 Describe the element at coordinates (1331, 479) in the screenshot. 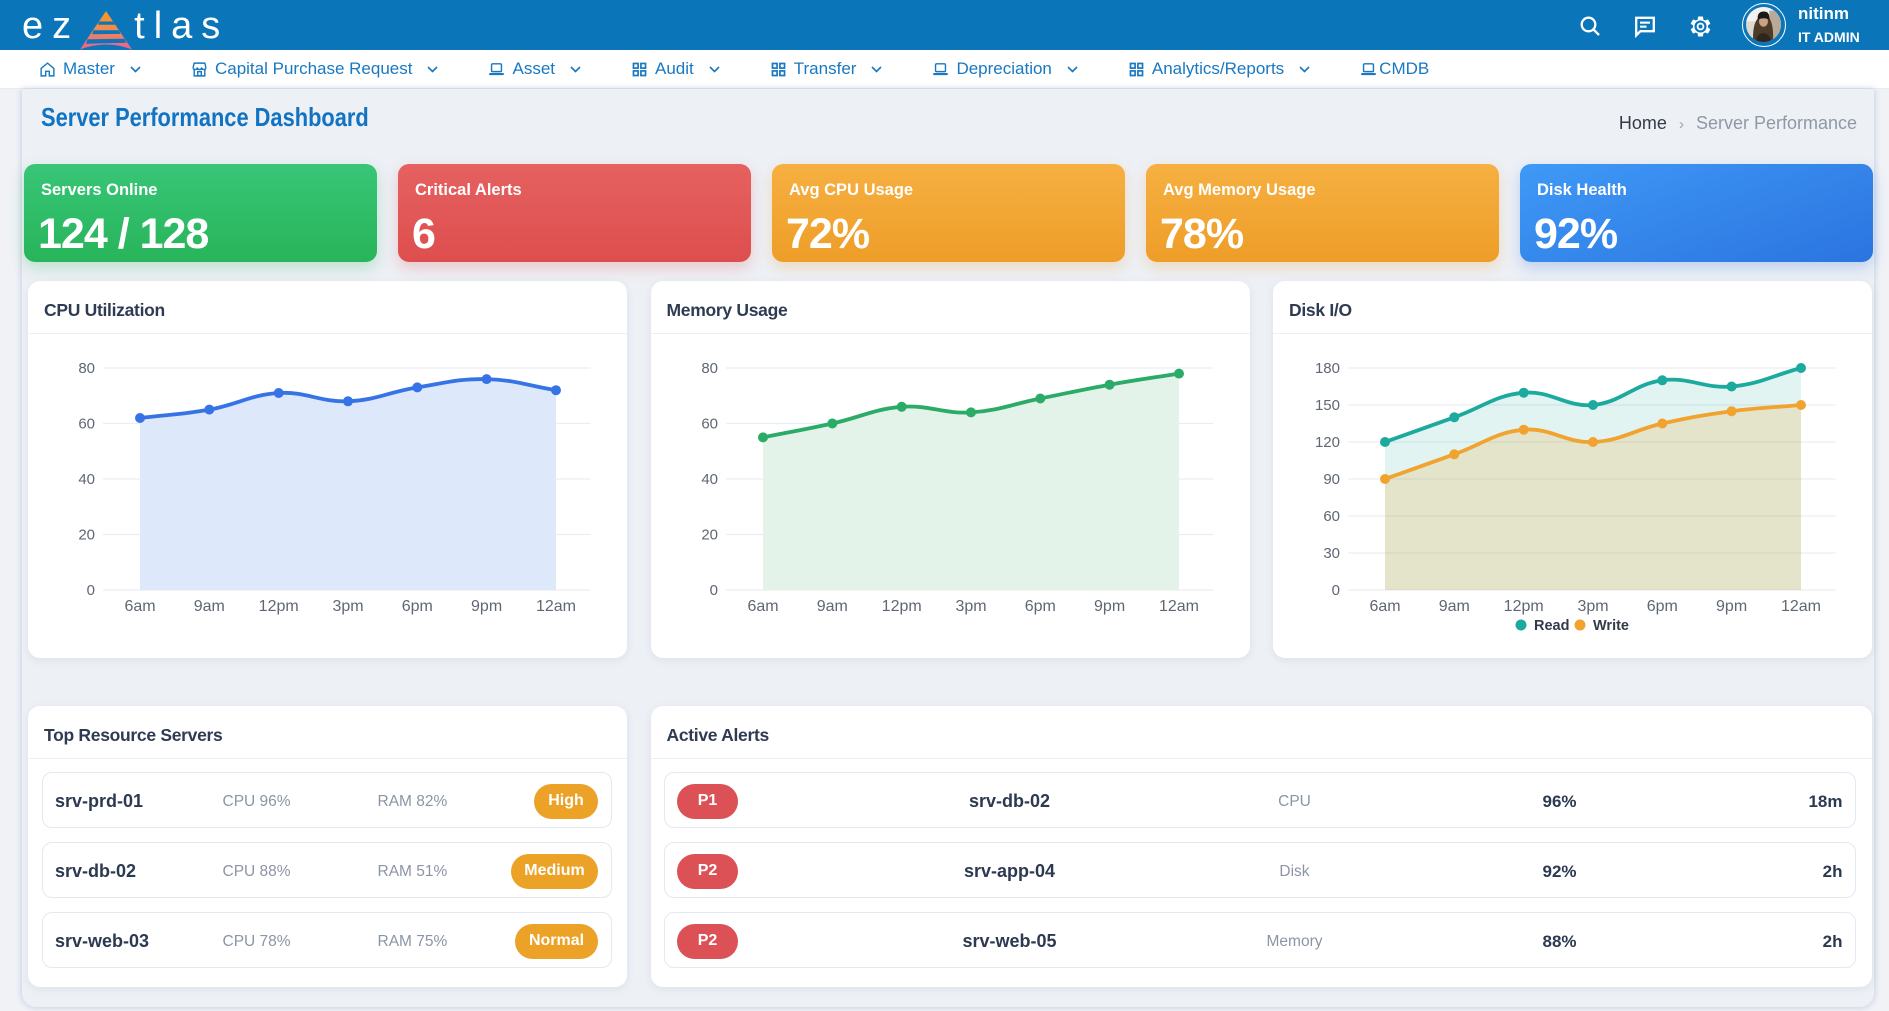

I see `svg-text: 90` at that location.